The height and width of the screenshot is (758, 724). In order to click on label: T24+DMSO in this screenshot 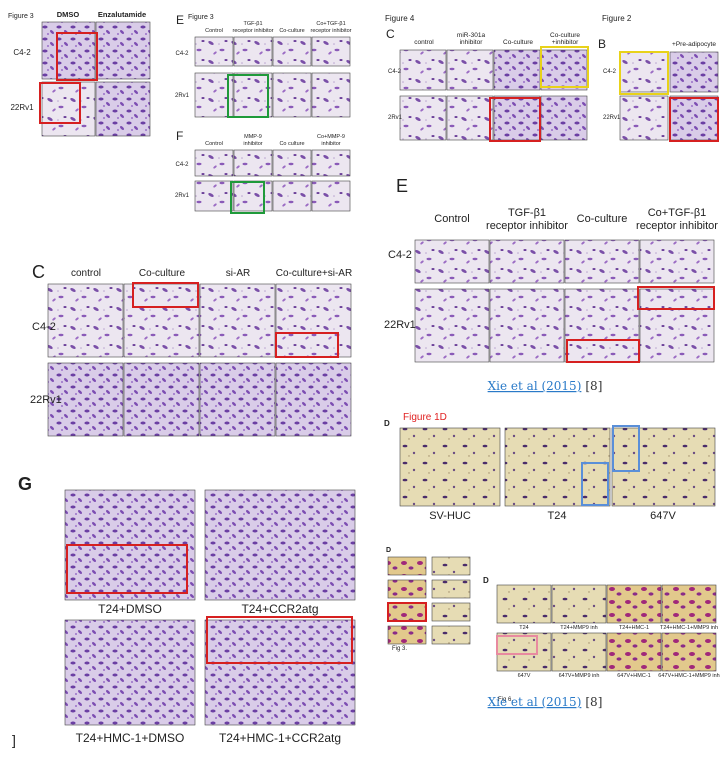, I will do `click(130, 609)`.